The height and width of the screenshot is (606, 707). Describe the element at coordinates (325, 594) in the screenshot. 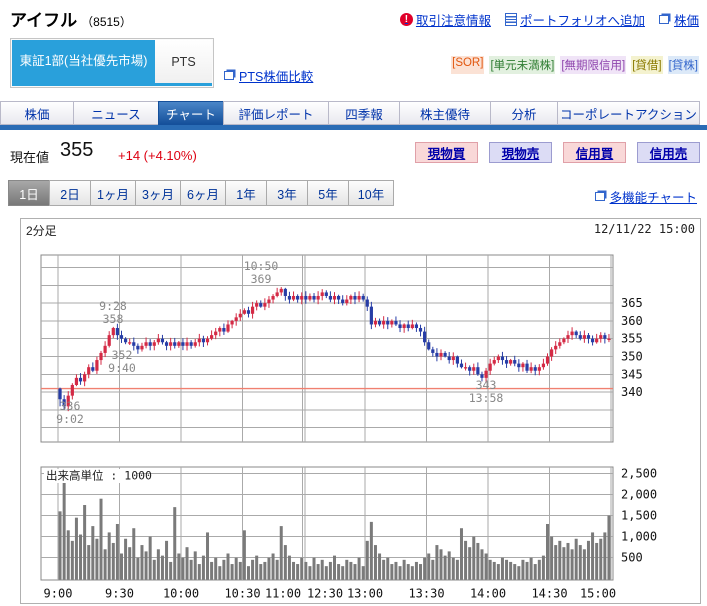

I see `svg-text: 12:30` at that location.